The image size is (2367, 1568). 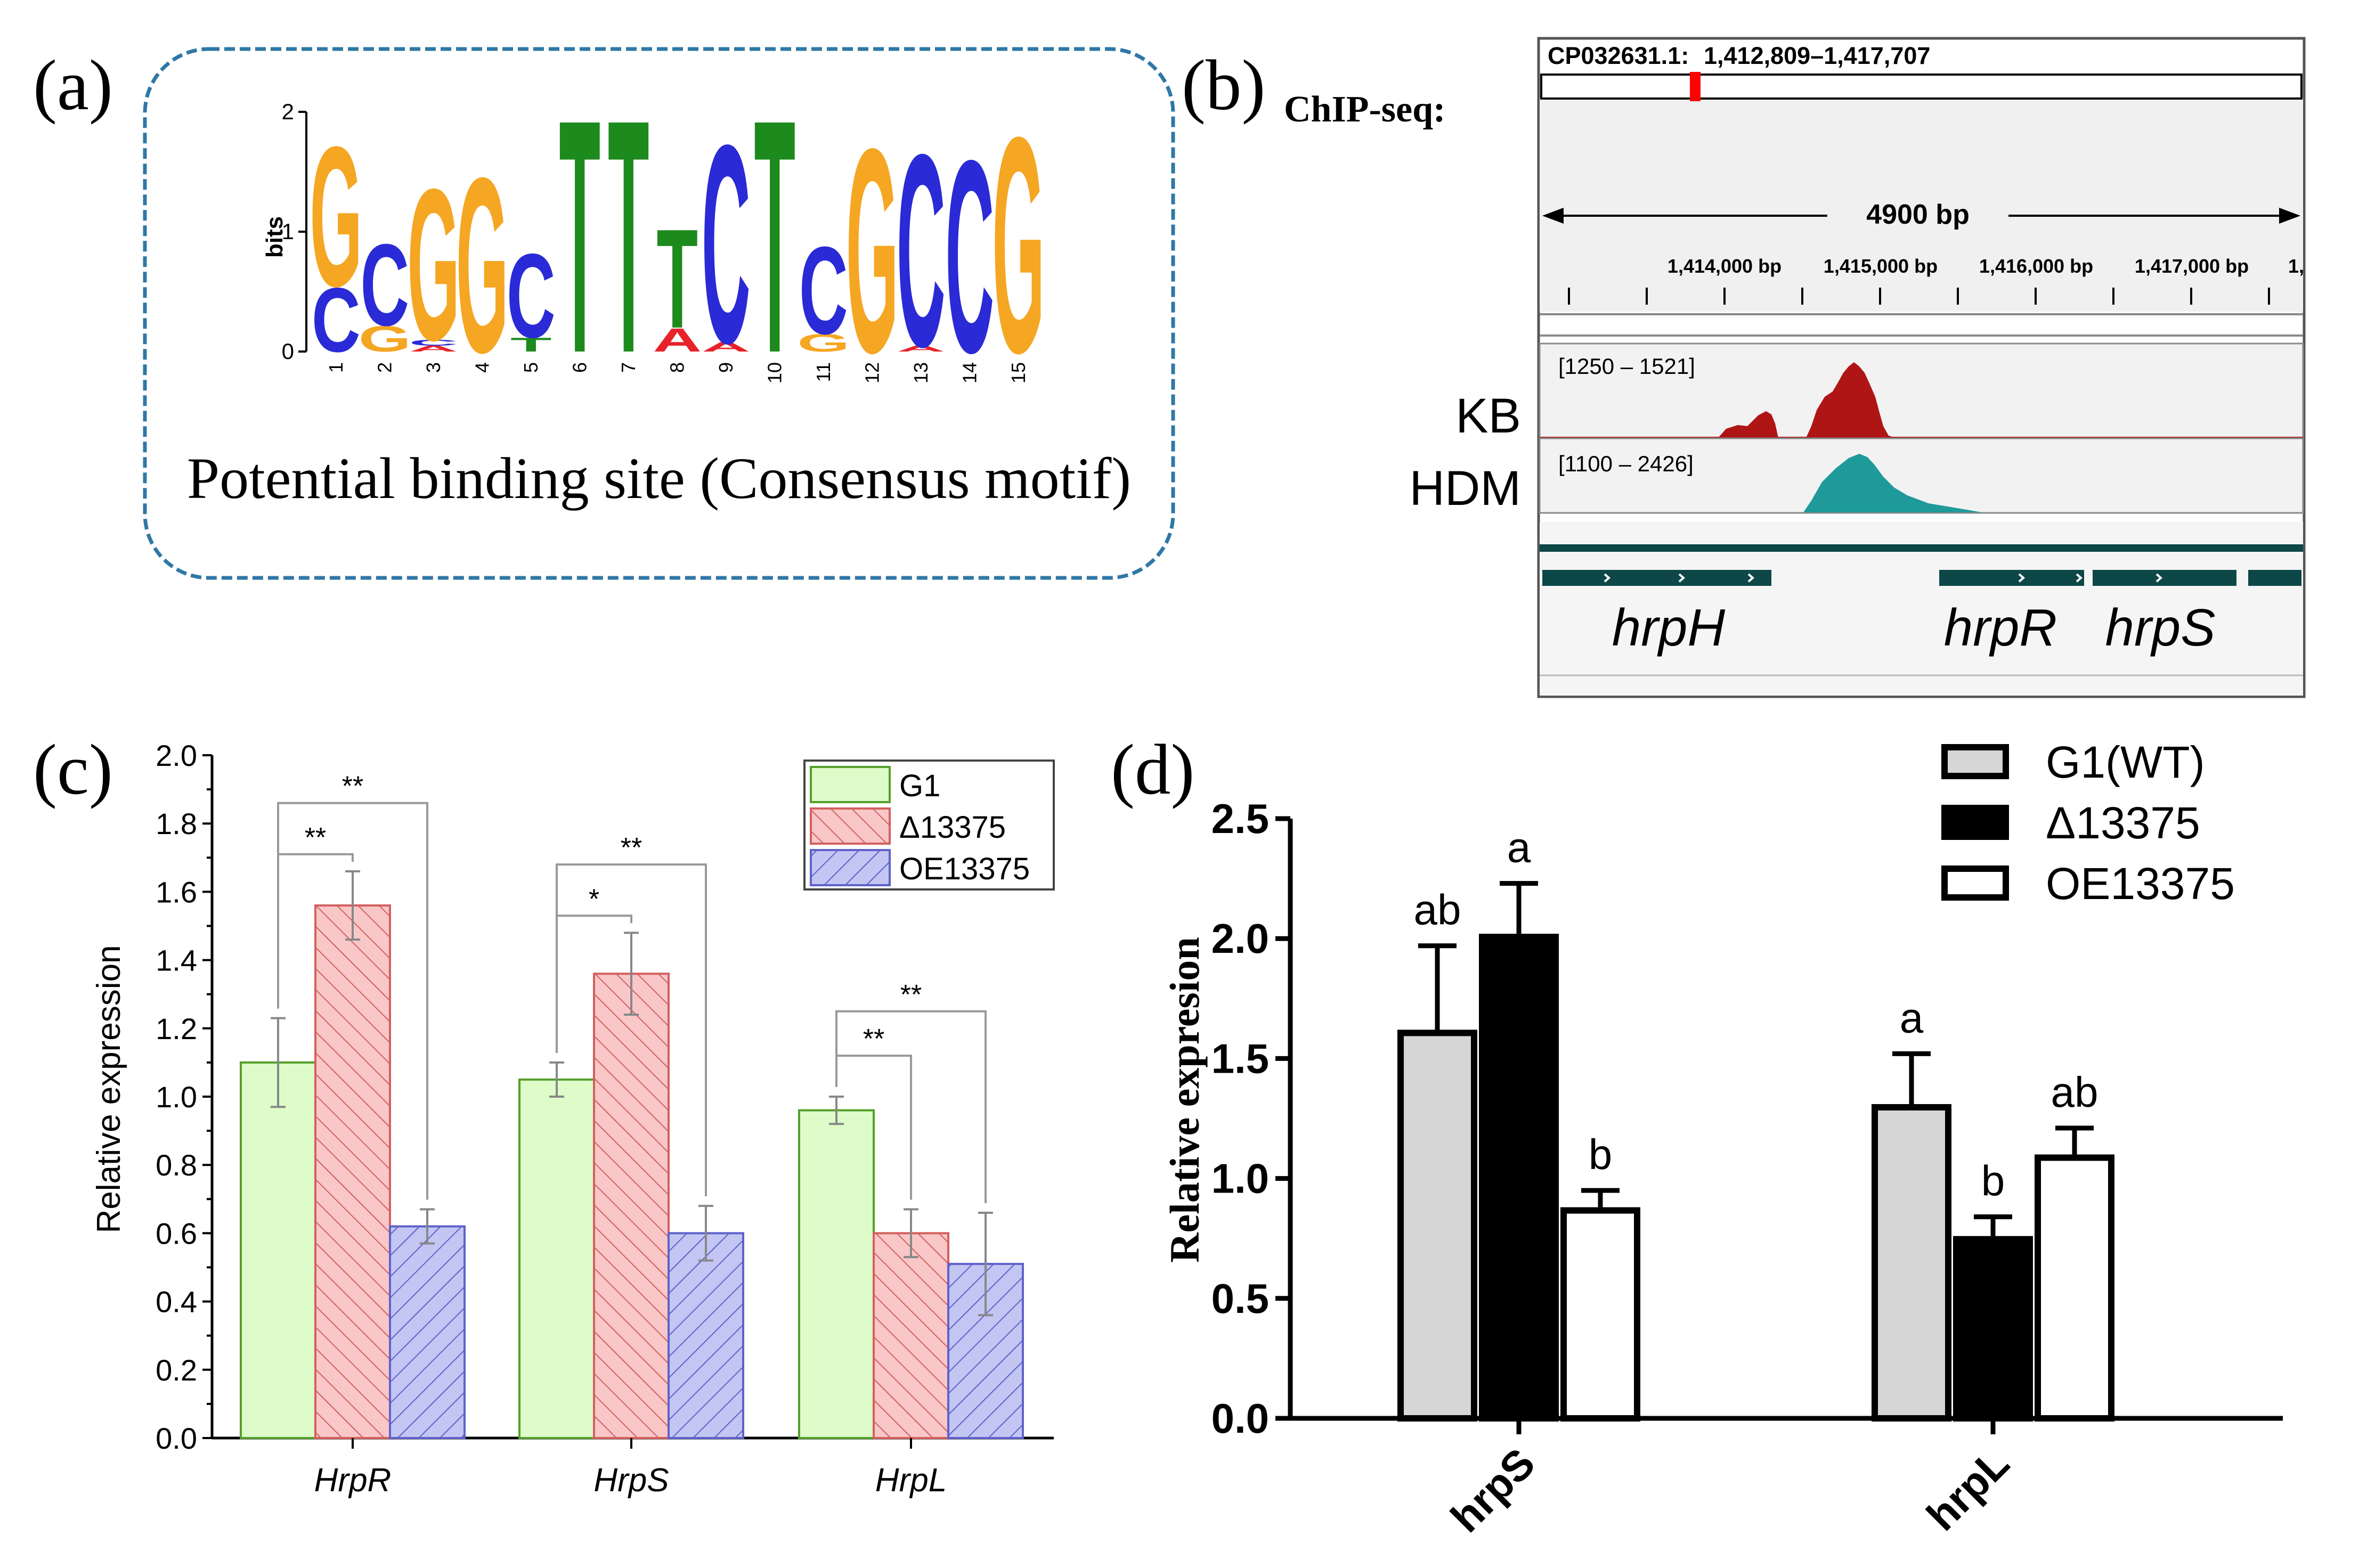 I want to click on logo-position-label: 7, so click(x=628, y=367).